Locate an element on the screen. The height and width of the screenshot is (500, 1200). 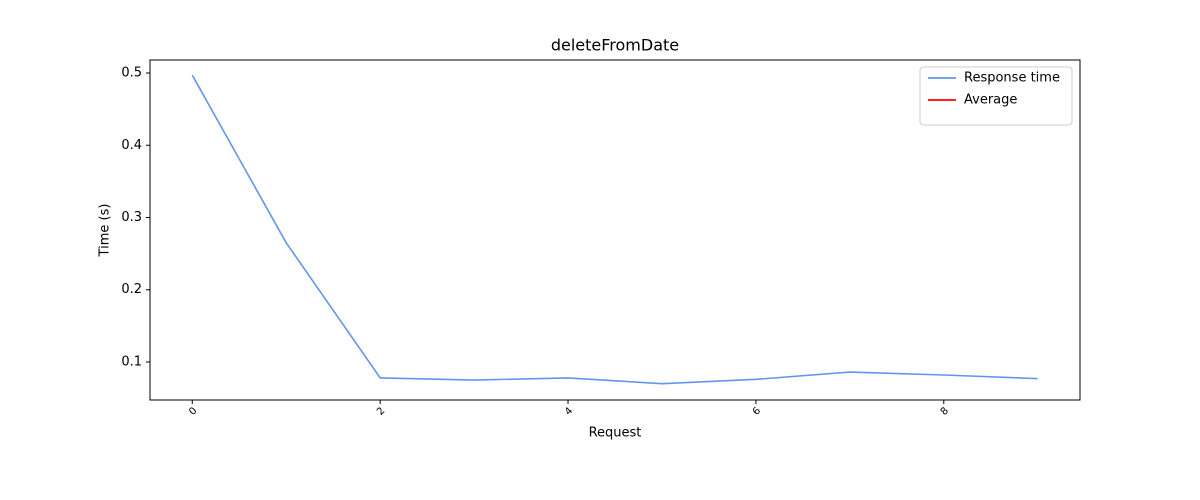
y-tick-label: 0.2 is located at coordinates (131, 289).